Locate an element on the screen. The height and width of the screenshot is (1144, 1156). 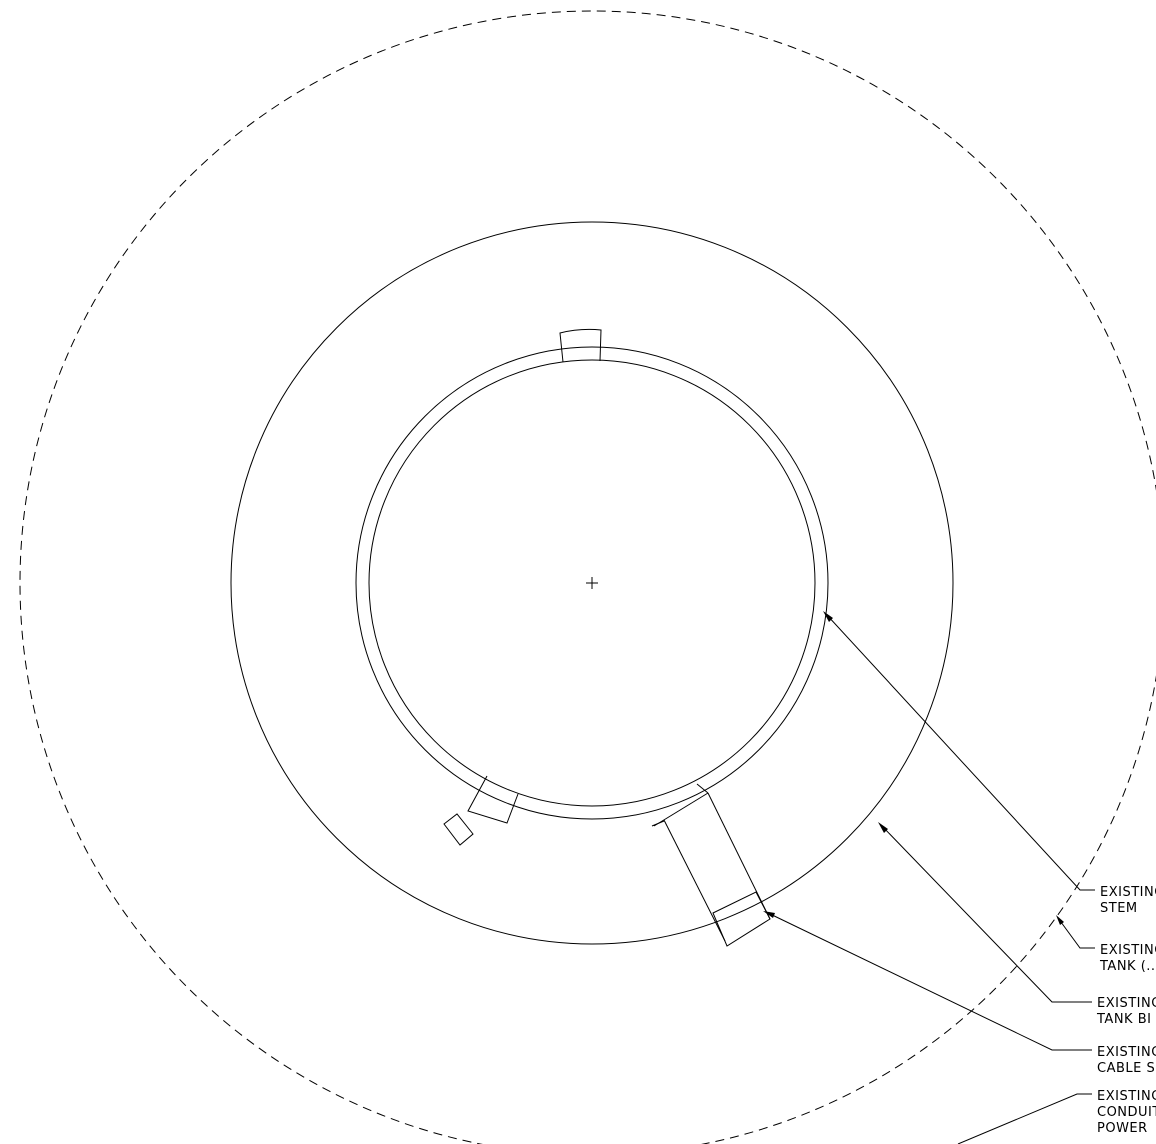
leader-cable-shaft is located at coordinates (927, 981).